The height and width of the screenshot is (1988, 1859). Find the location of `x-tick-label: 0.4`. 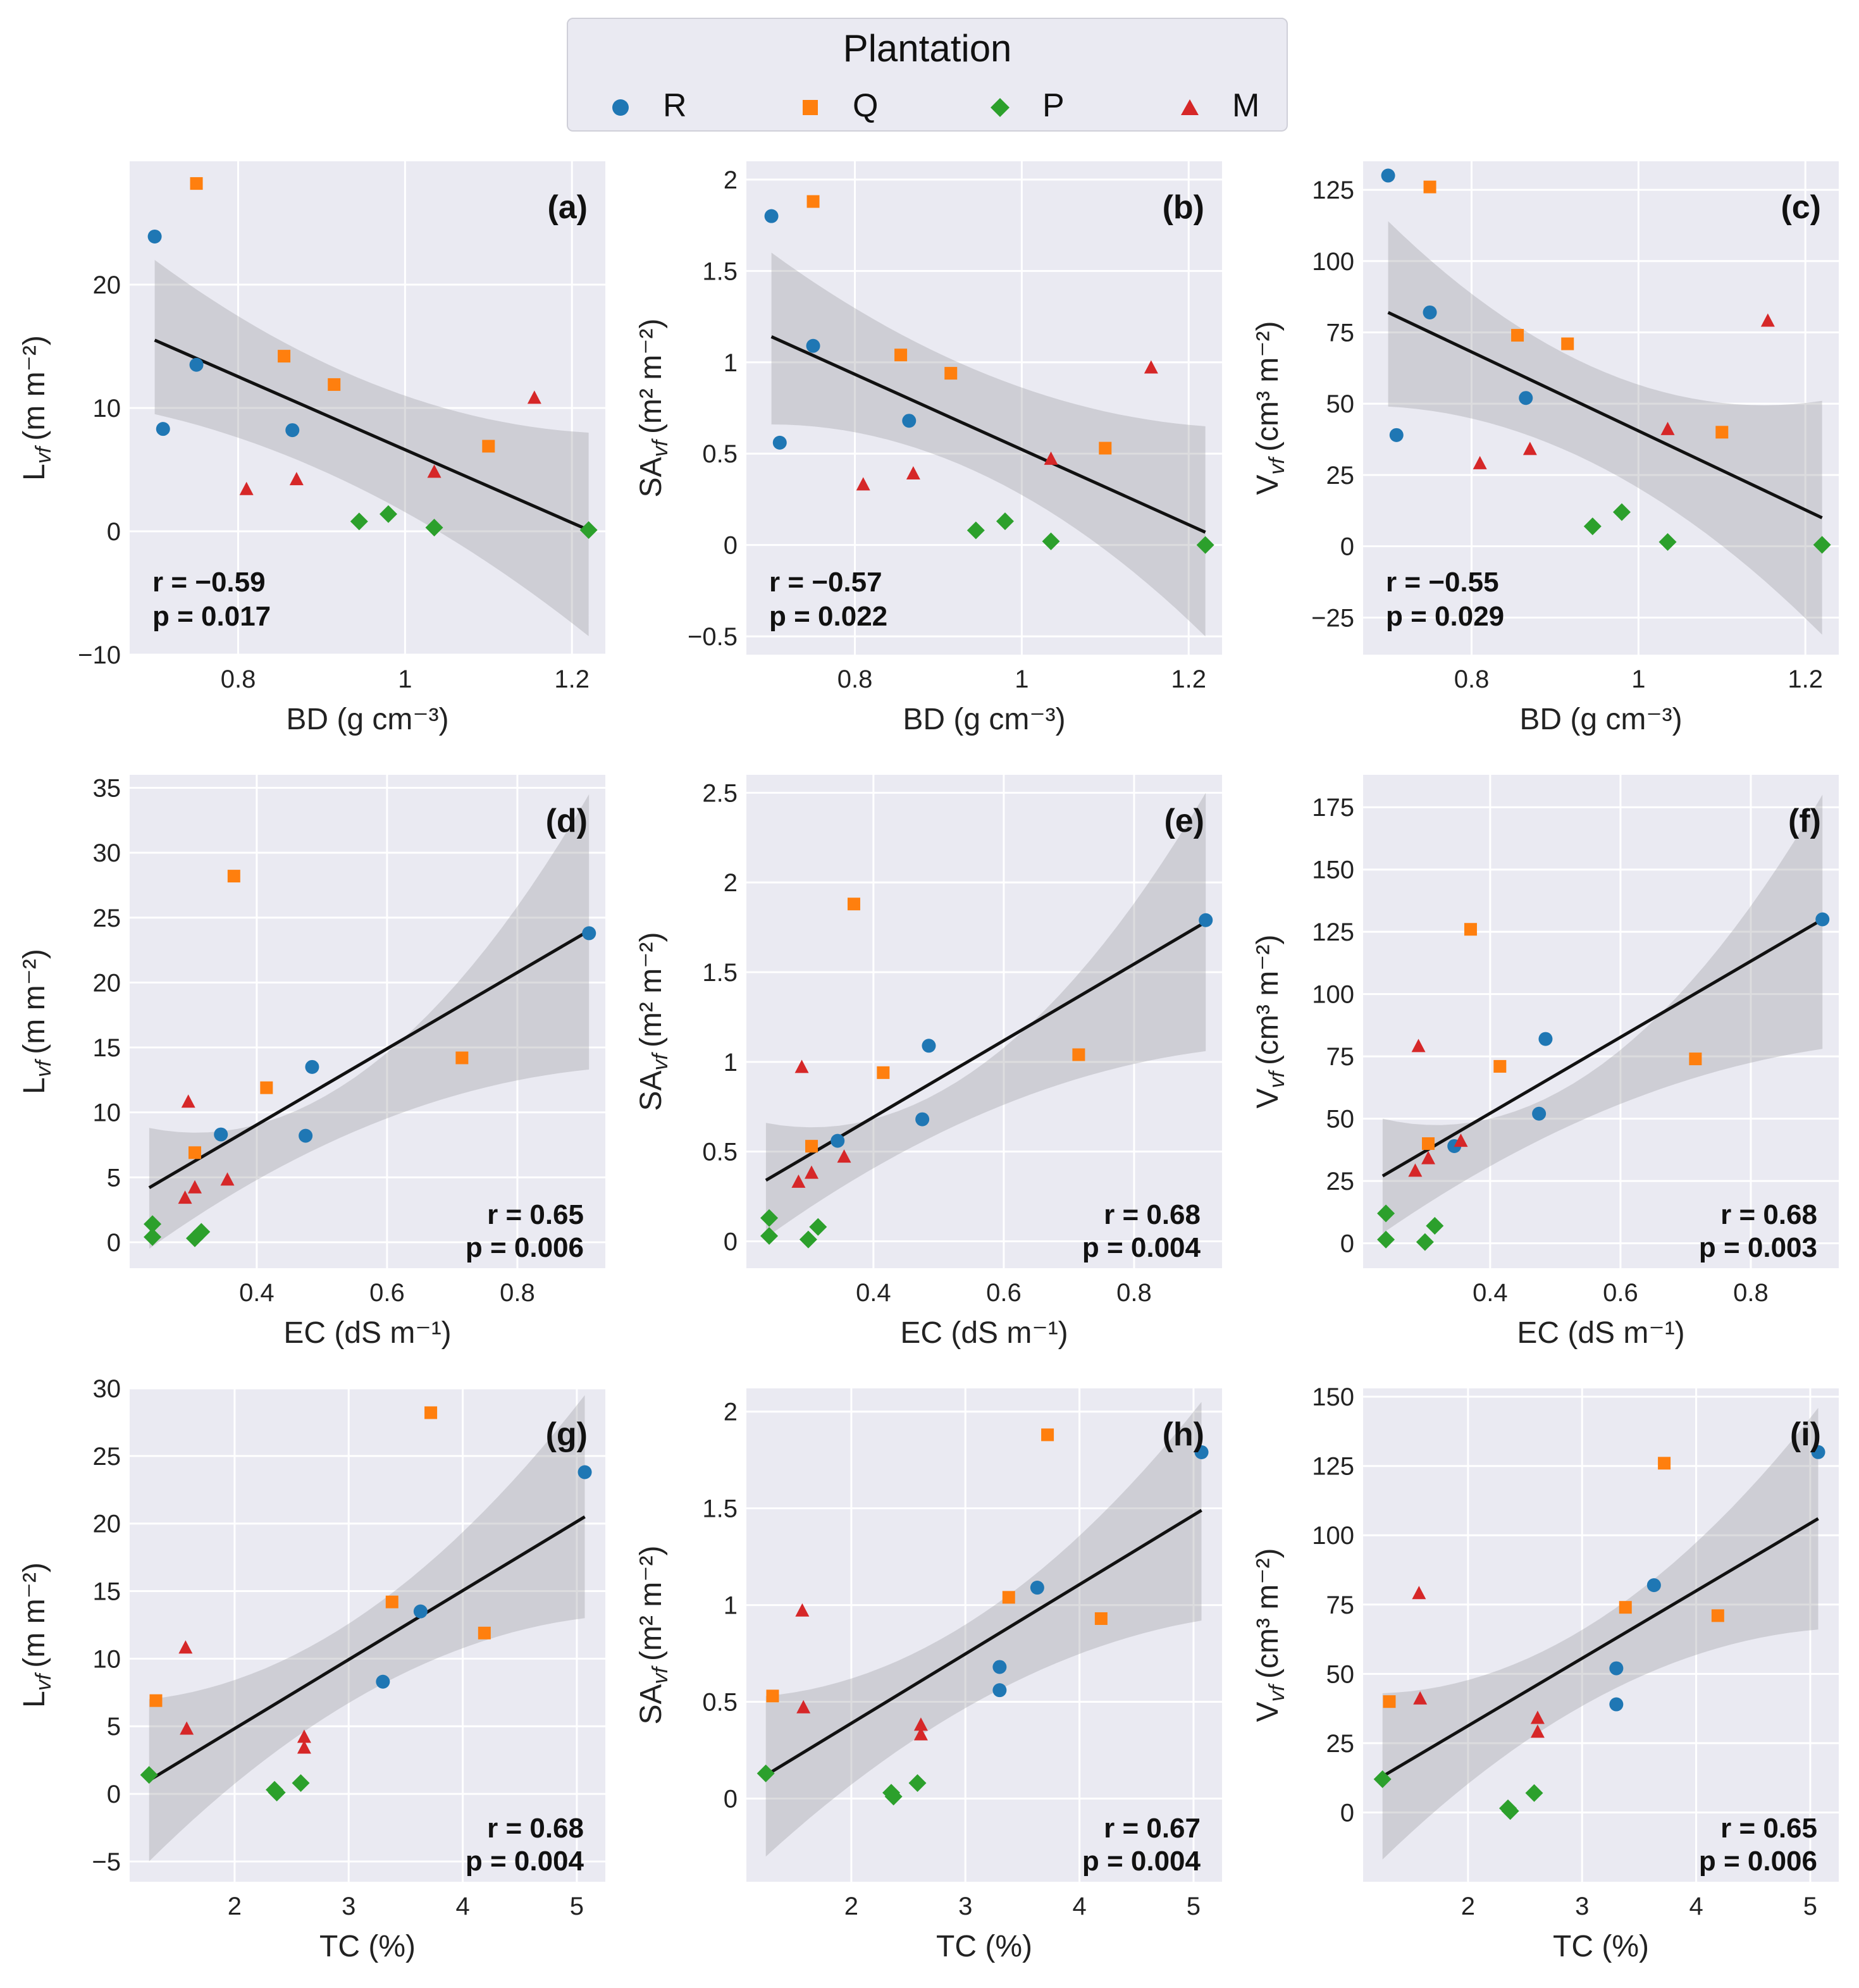

x-tick-label: 0.4 is located at coordinates (873, 1293).